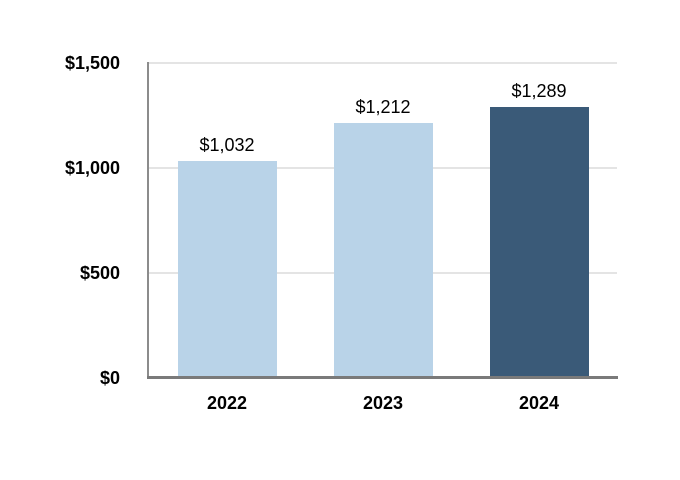  I want to click on y-tick-label: $1,500, so click(92, 63).